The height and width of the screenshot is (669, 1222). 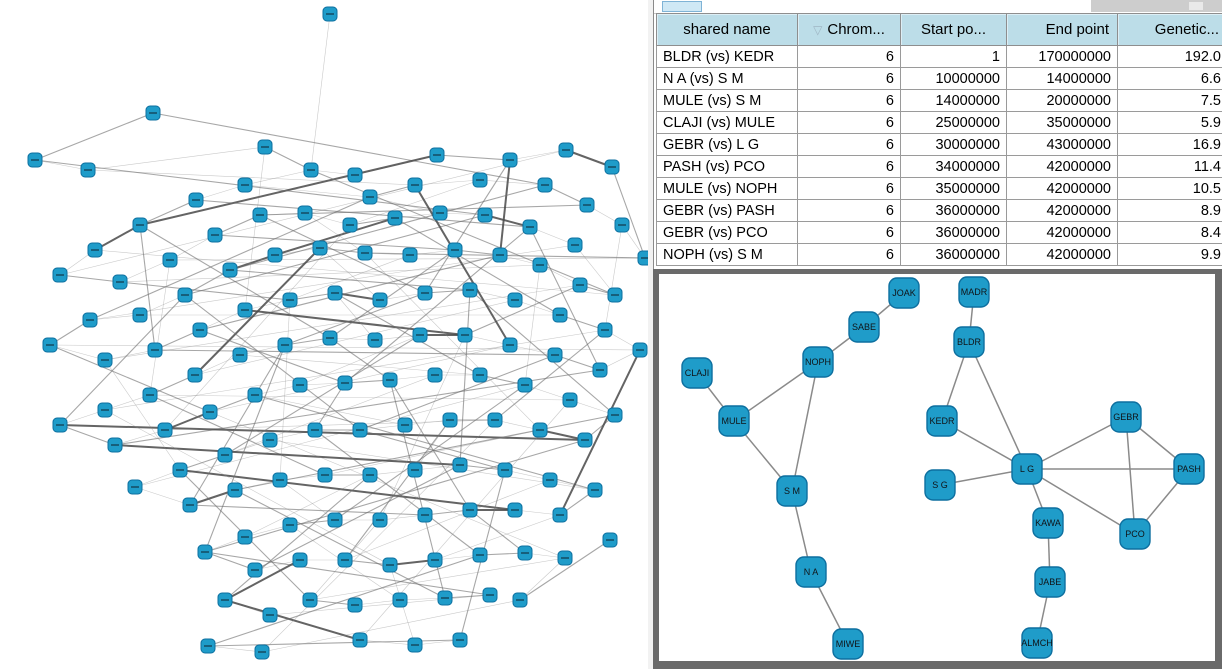 What do you see at coordinates (1169, 78) in the screenshot?
I see `table-cell: 6.6` at bounding box center [1169, 78].